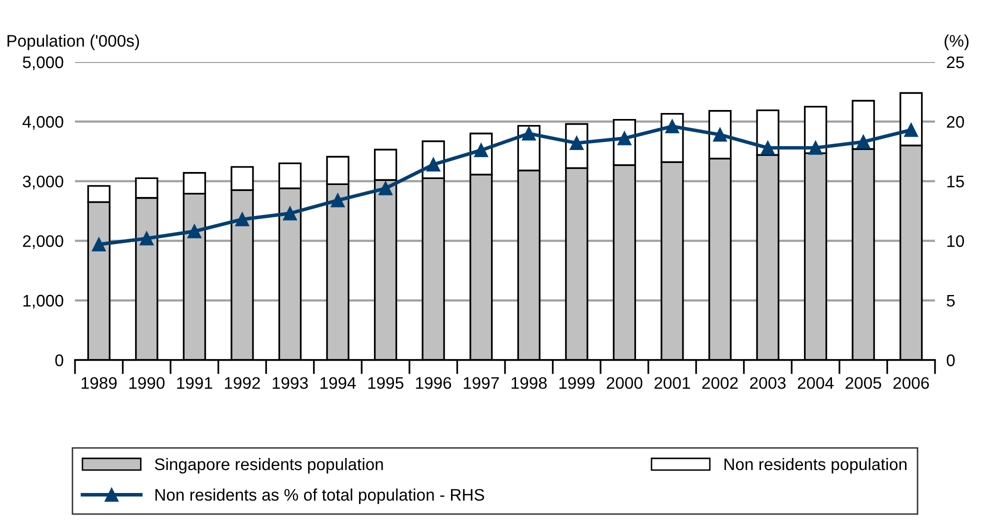 The height and width of the screenshot is (525, 990). What do you see at coordinates (955, 62) in the screenshot?
I see `y2-tick-label: 25` at bounding box center [955, 62].